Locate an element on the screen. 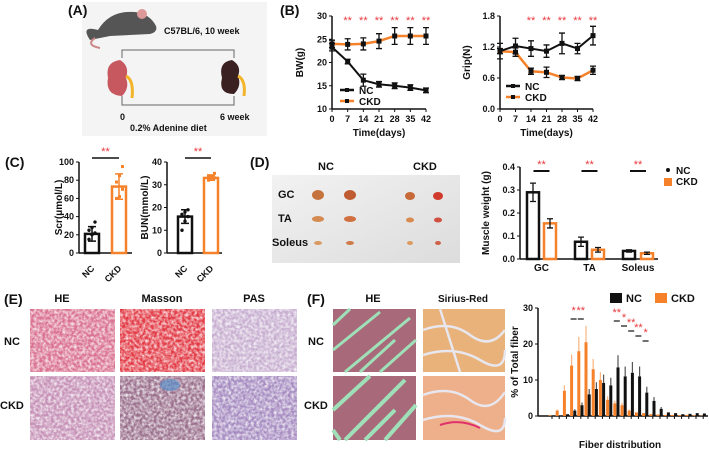 This screenshot has width=709, height=458. y-axis-label: Muscle weight (g) is located at coordinates (486, 213).